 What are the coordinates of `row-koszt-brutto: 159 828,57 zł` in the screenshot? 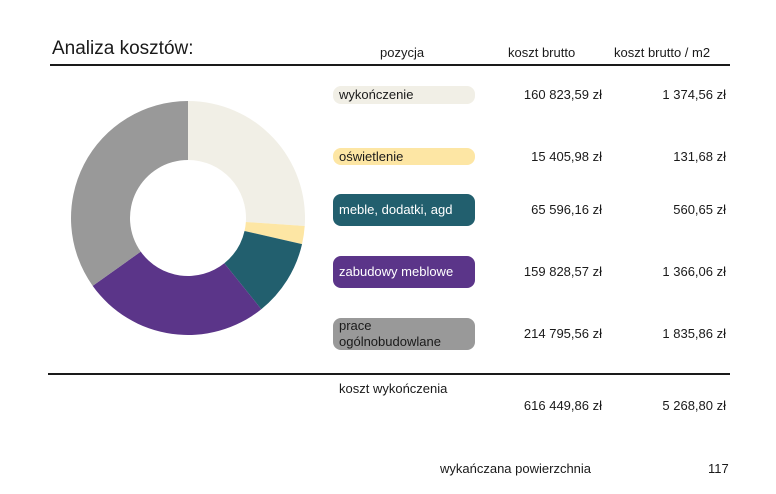 It's located at (562, 271).